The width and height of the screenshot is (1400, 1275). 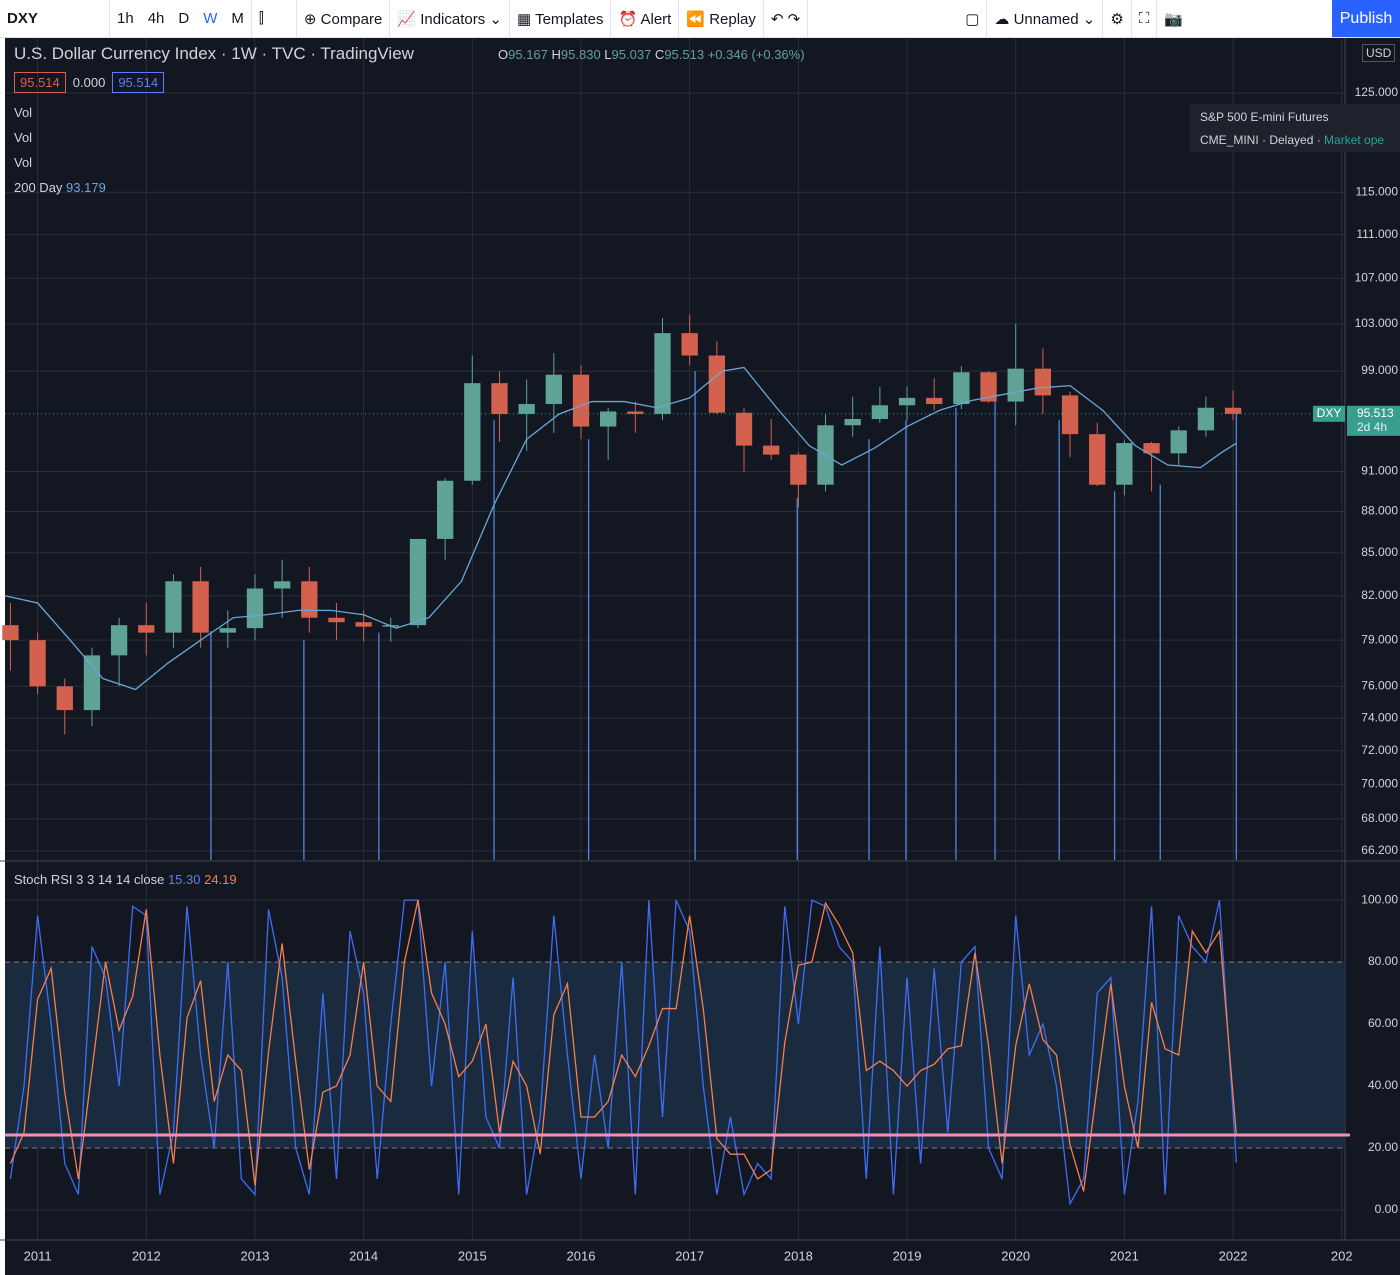 I want to click on value: 95.830, so click(x=580, y=54).